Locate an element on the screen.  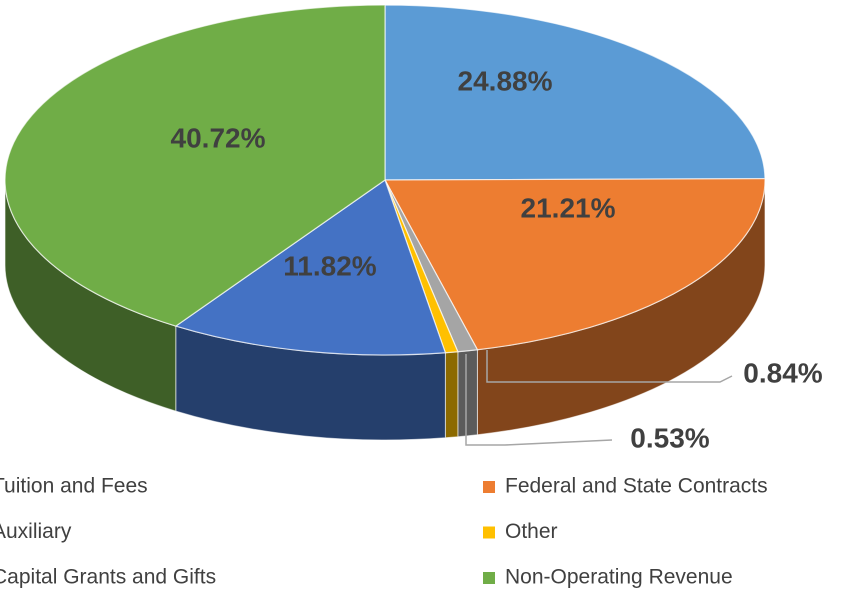
legend-label: Capital Grants and Gifts is located at coordinates (108, 577).